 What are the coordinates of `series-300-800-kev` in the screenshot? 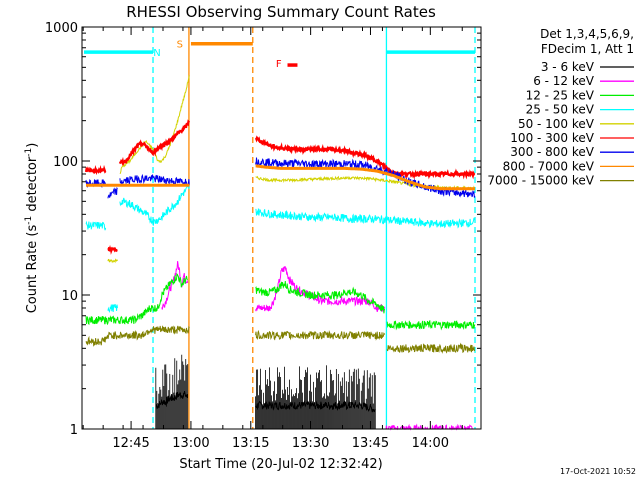 It's located at (280, 178).